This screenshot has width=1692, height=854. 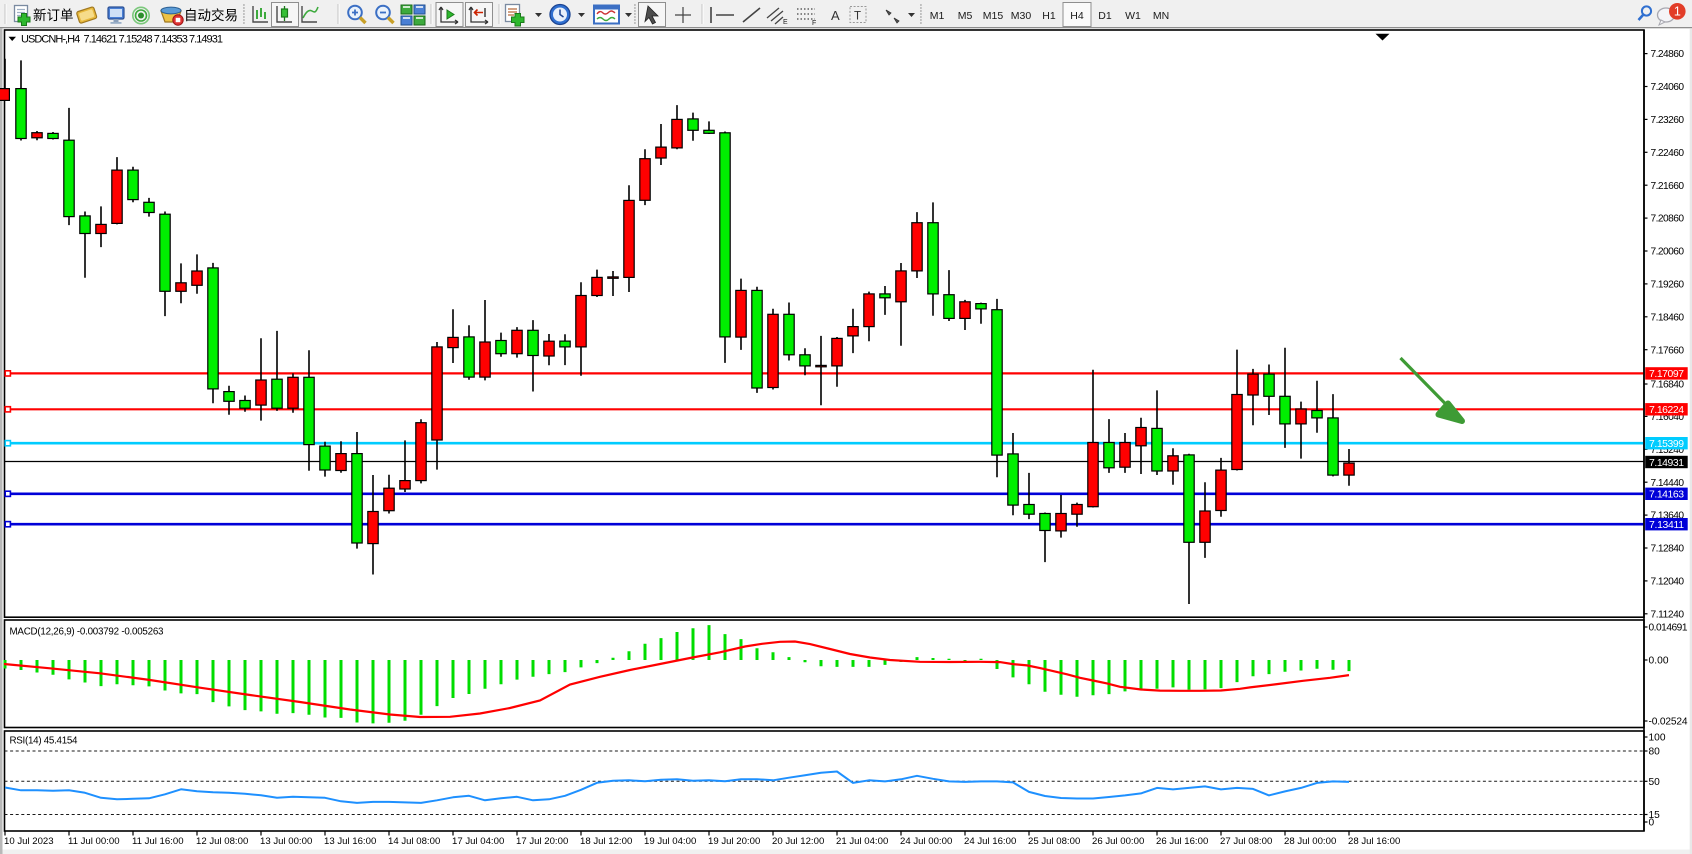 What do you see at coordinates (1668, 153) in the screenshot?
I see `svg-text: 7.22460` at bounding box center [1668, 153].